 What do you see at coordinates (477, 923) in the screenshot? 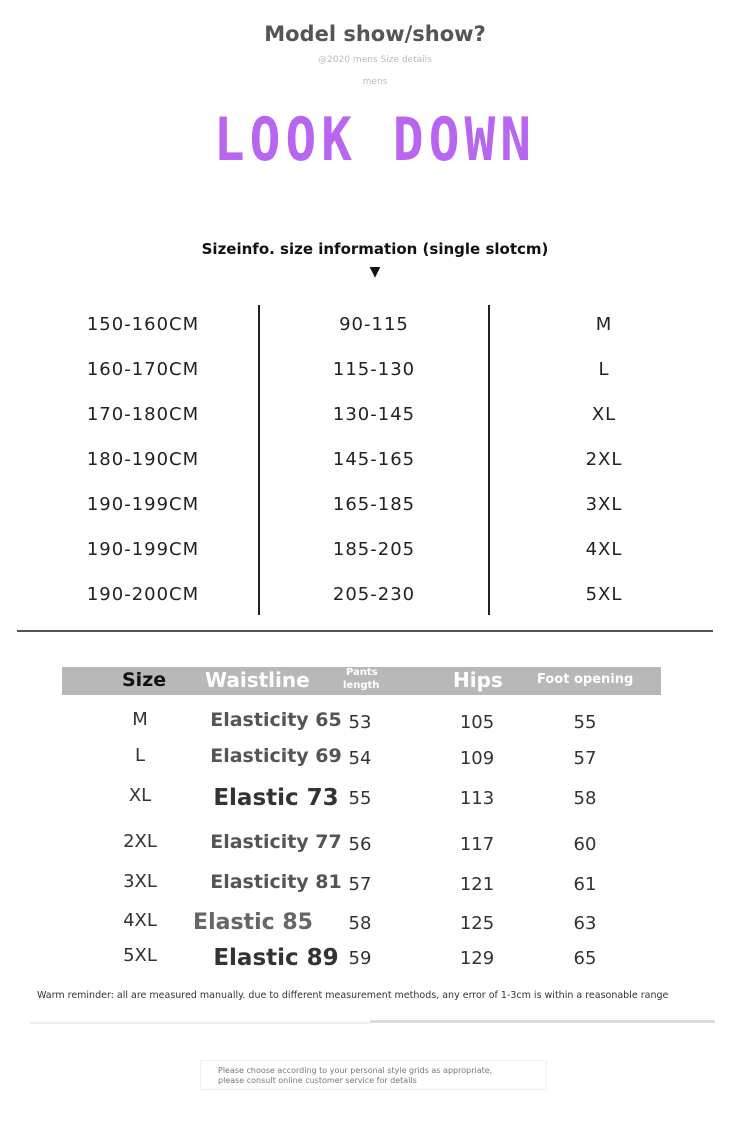
I see `cell-hips: 125` at bounding box center [477, 923].